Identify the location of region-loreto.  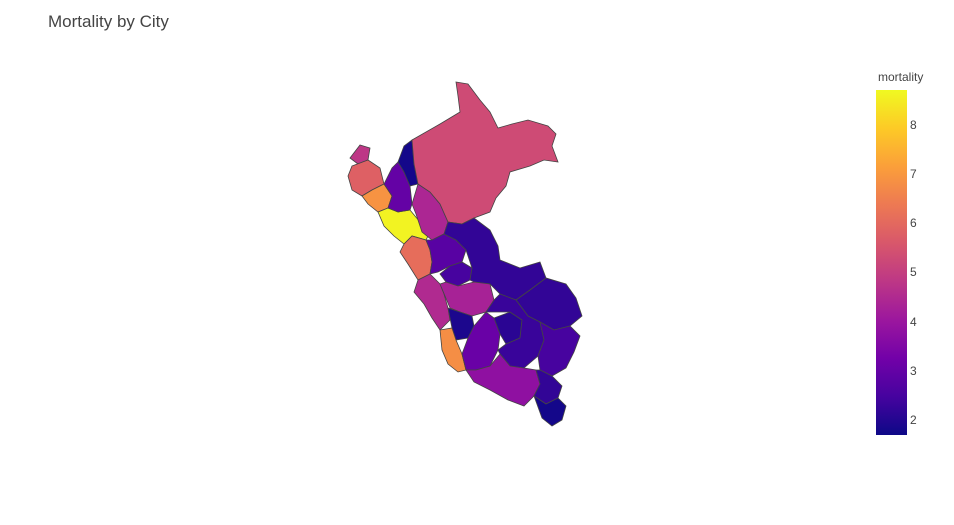
(485, 153).